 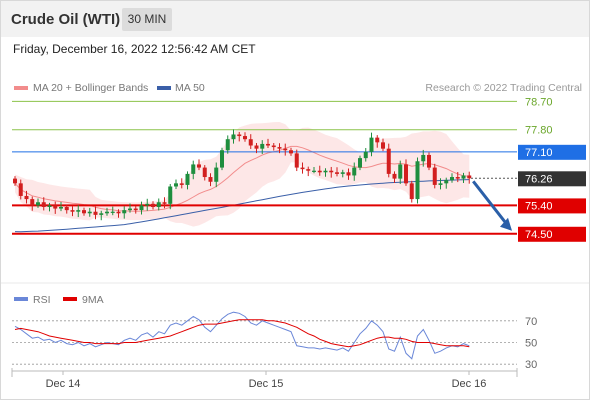 What do you see at coordinates (147, 19) in the screenshot?
I see `timeframe-badge: 30 MIN` at bounding box center [147, 19].